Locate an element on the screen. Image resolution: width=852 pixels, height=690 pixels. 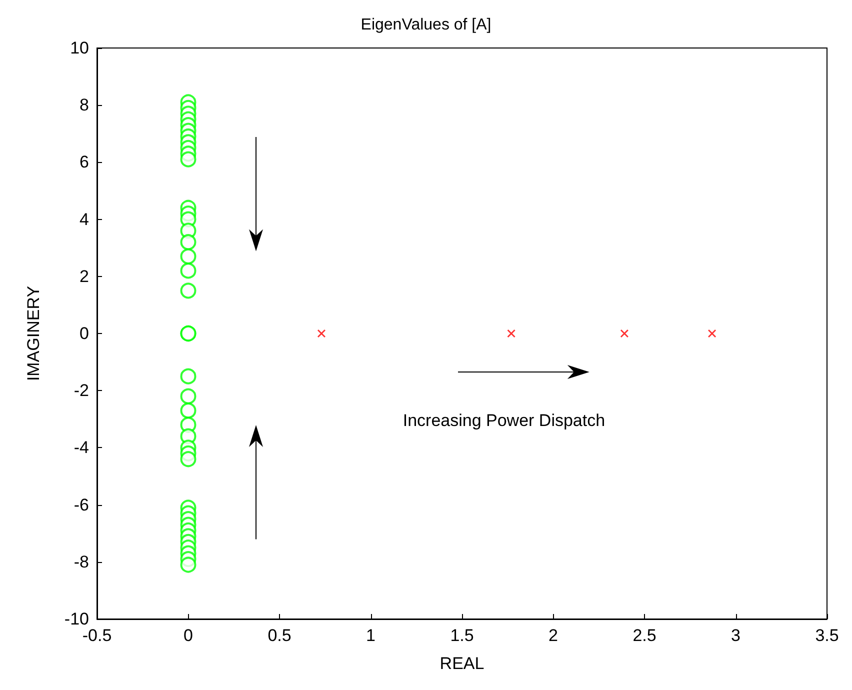
y-axis-title: IMAGINERY is located at coordinates (33, 334).